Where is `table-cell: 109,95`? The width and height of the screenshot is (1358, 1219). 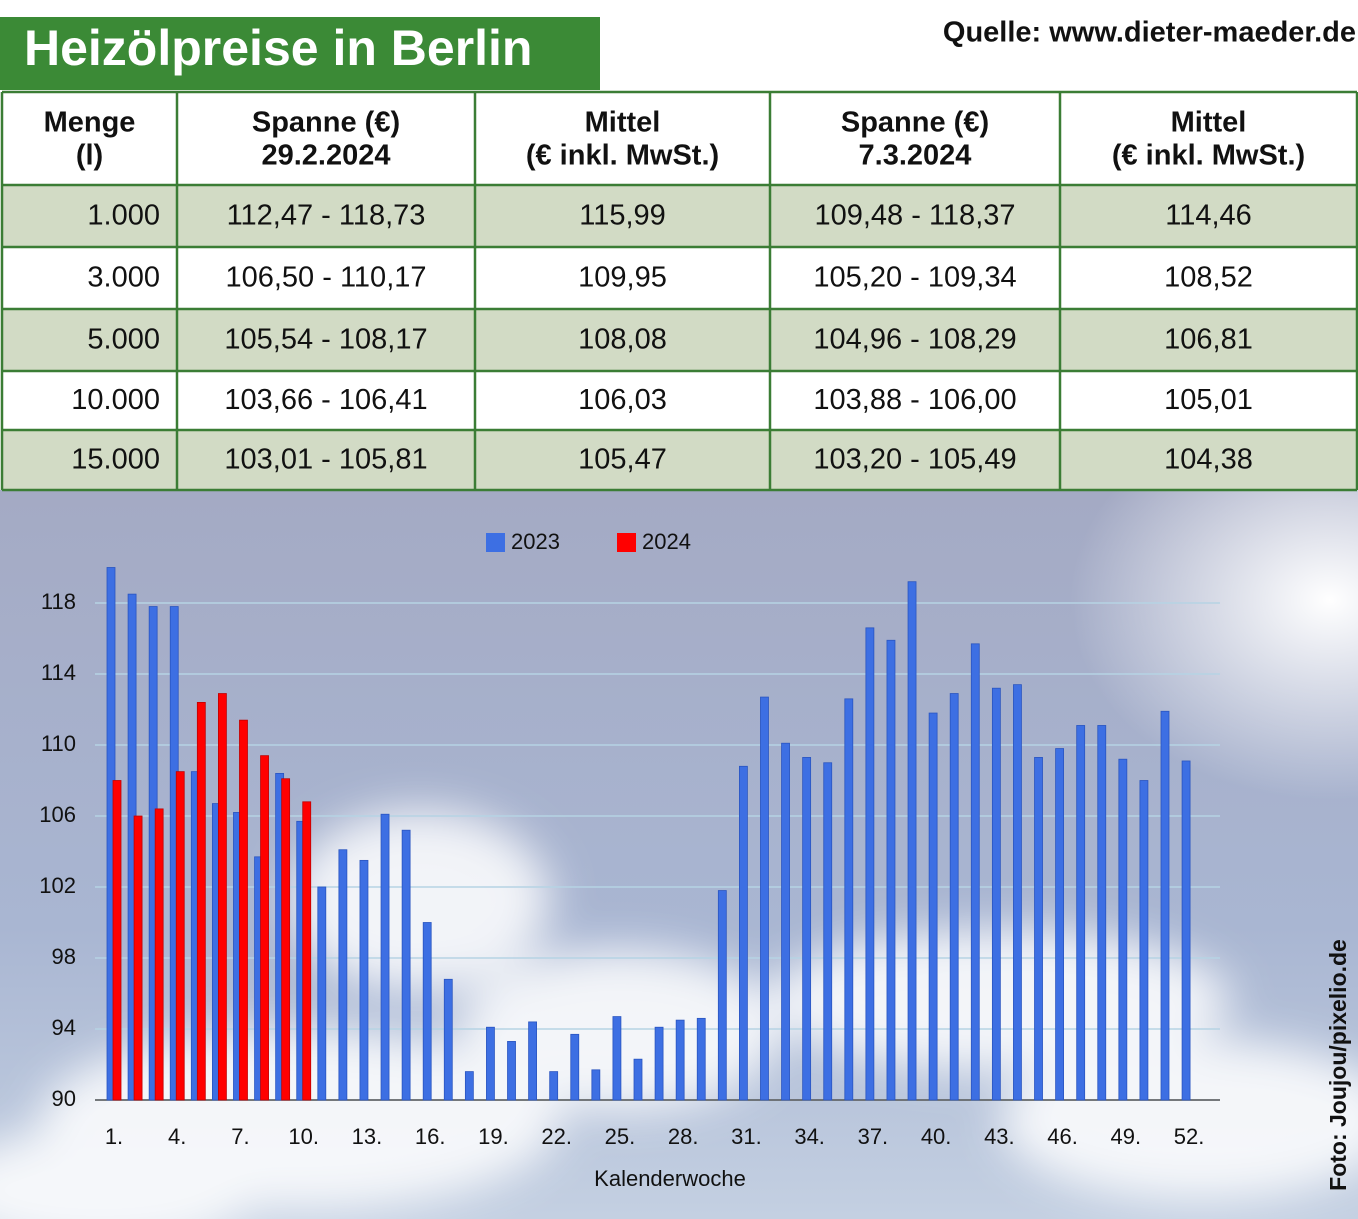
table-cell: 109,95 is located at coordinates (622, 278).